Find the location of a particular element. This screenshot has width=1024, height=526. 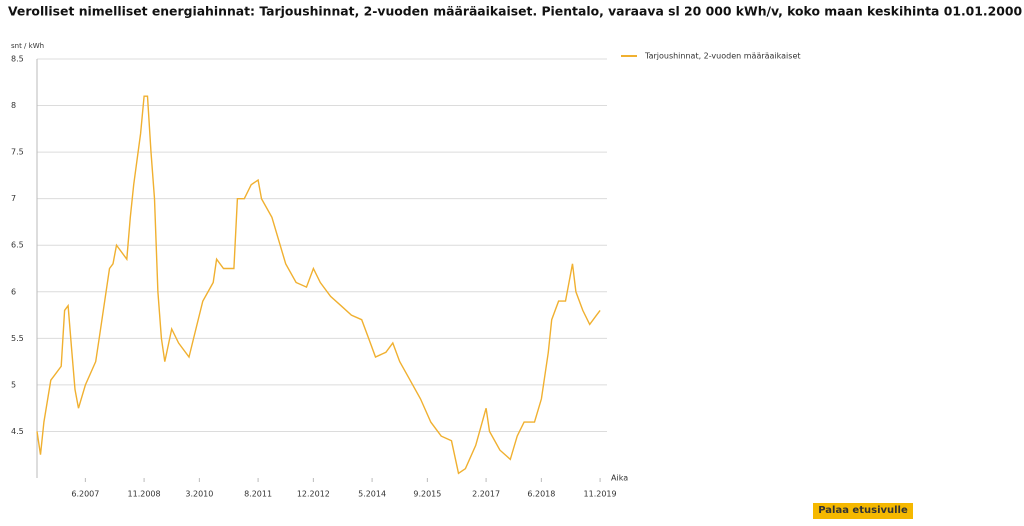

x-tick-label: 5.2014 is located at coordinates (372, 494).